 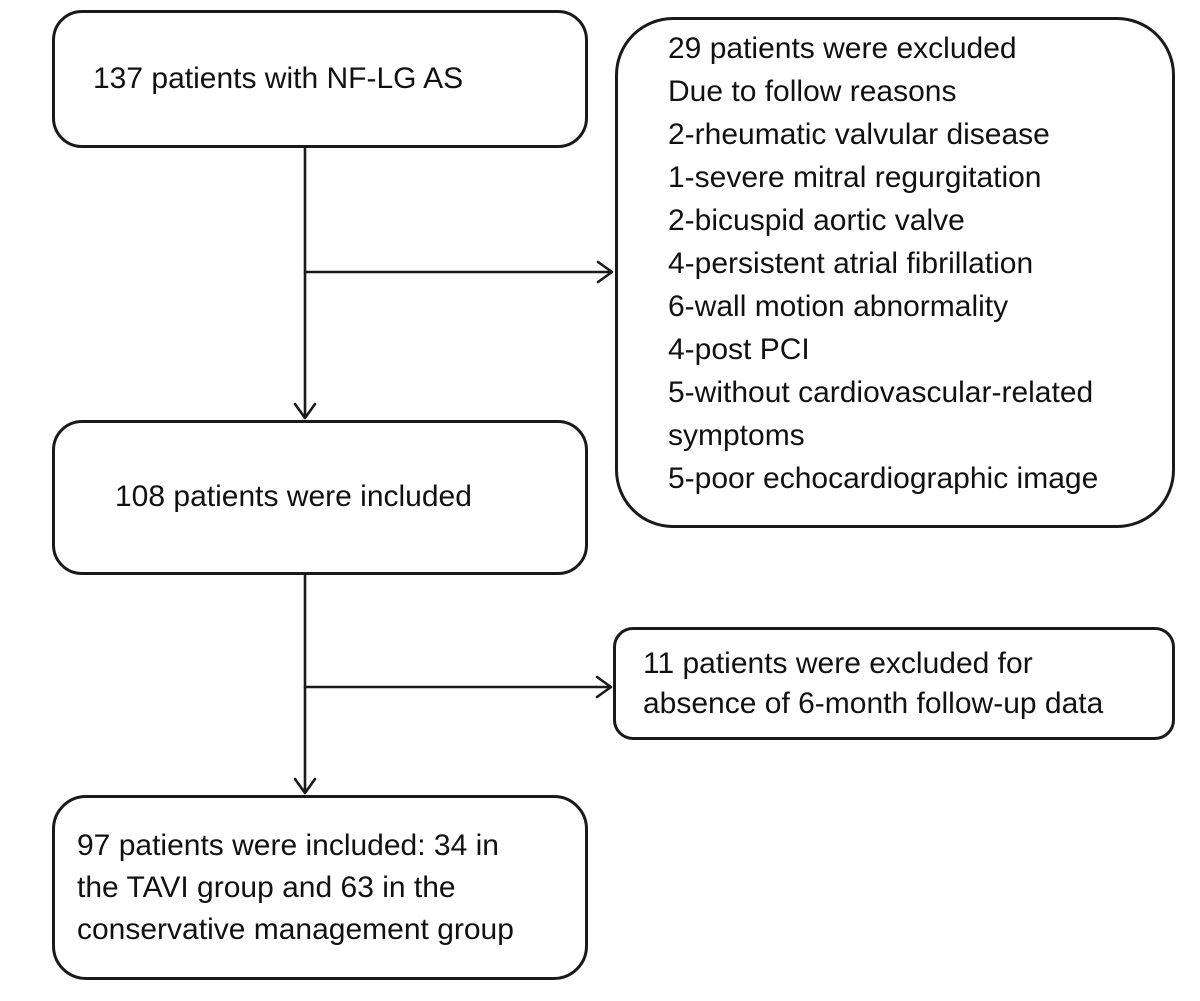 I want to click on exclusion-reason: 4-post PCI, so click(x=739, y=349).